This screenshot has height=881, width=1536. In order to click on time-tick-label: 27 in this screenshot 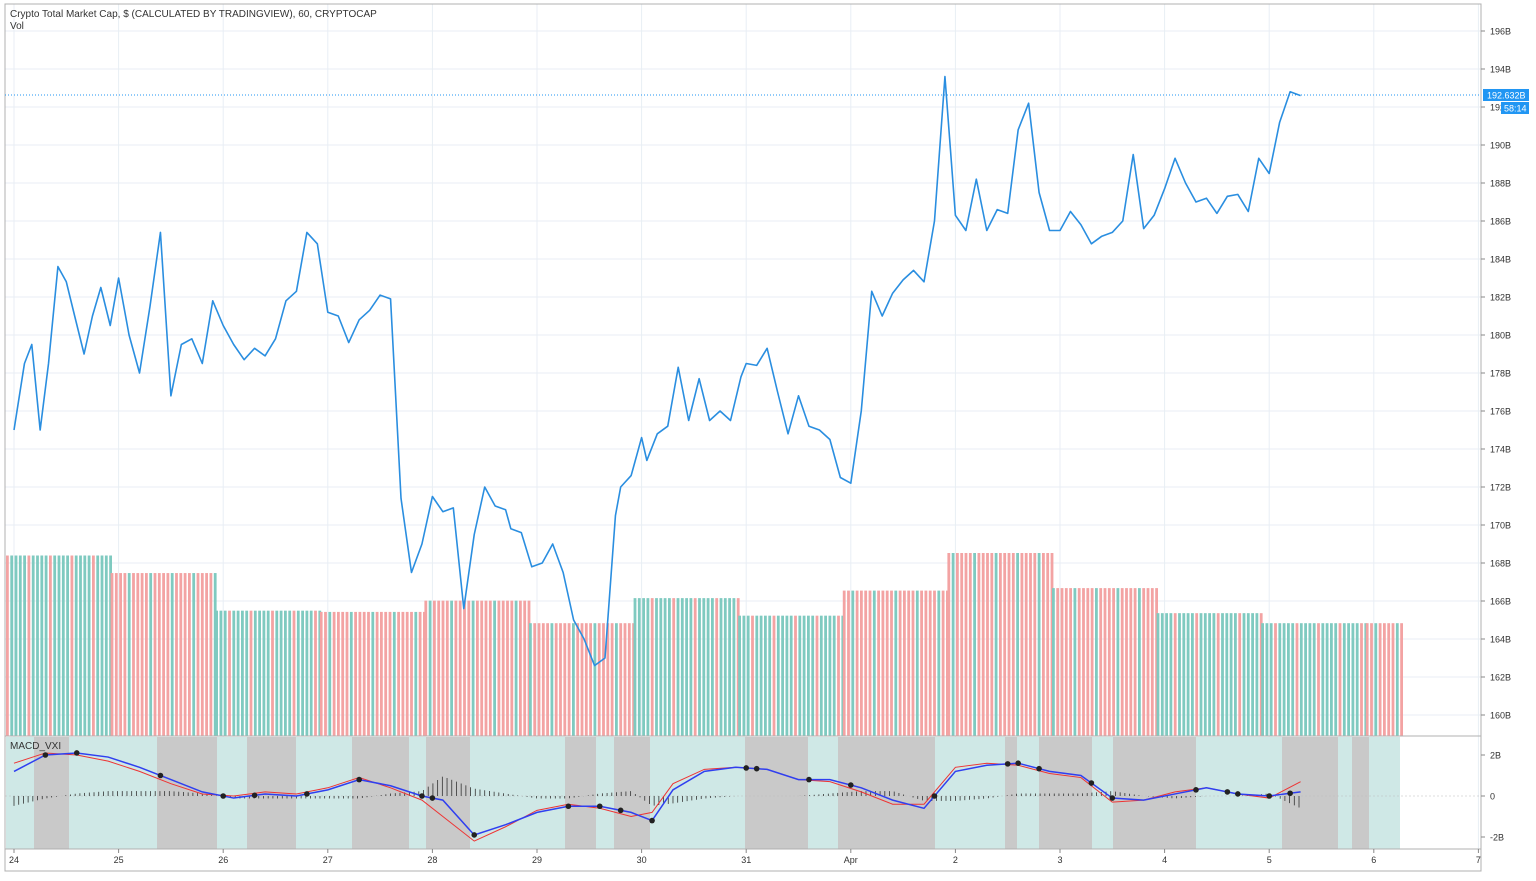, I will do `click(328, 860)`.